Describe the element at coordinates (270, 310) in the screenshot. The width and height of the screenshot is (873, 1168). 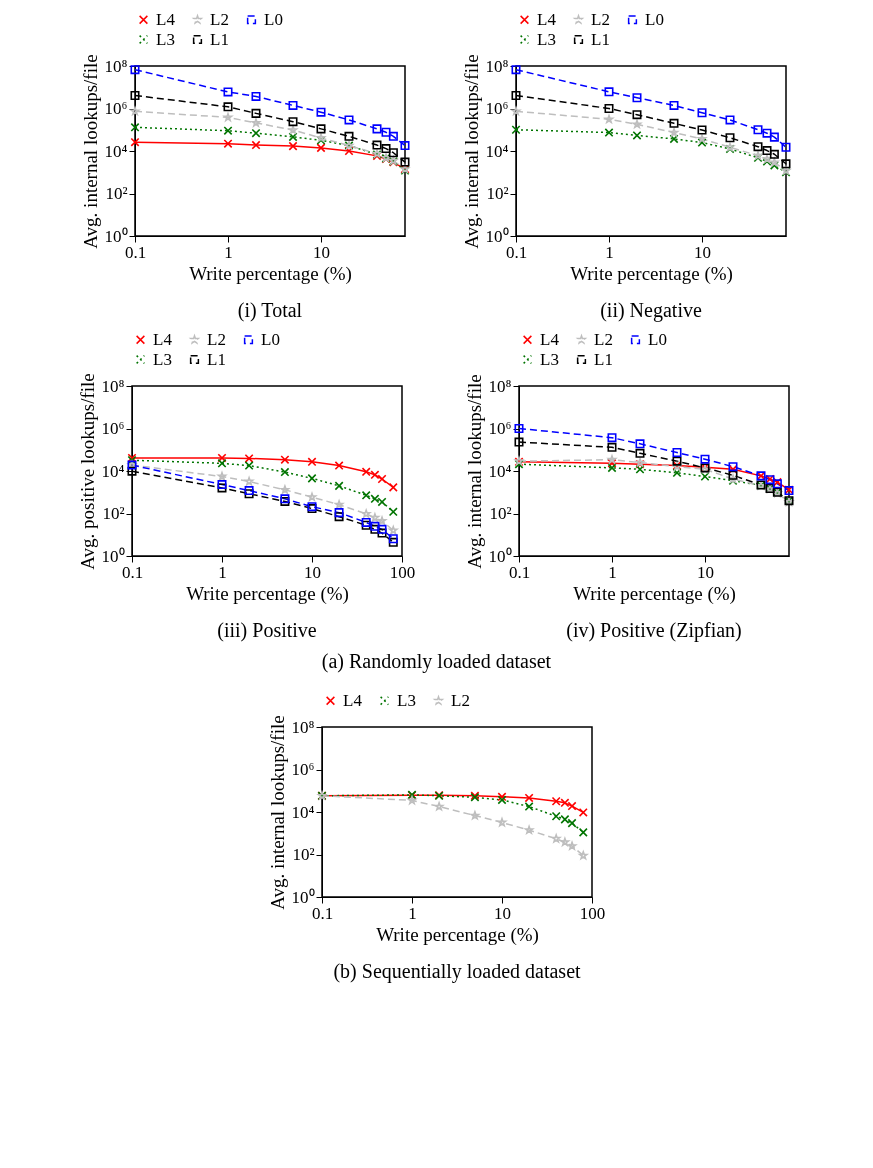
I see `text: (i) Total` at that location.